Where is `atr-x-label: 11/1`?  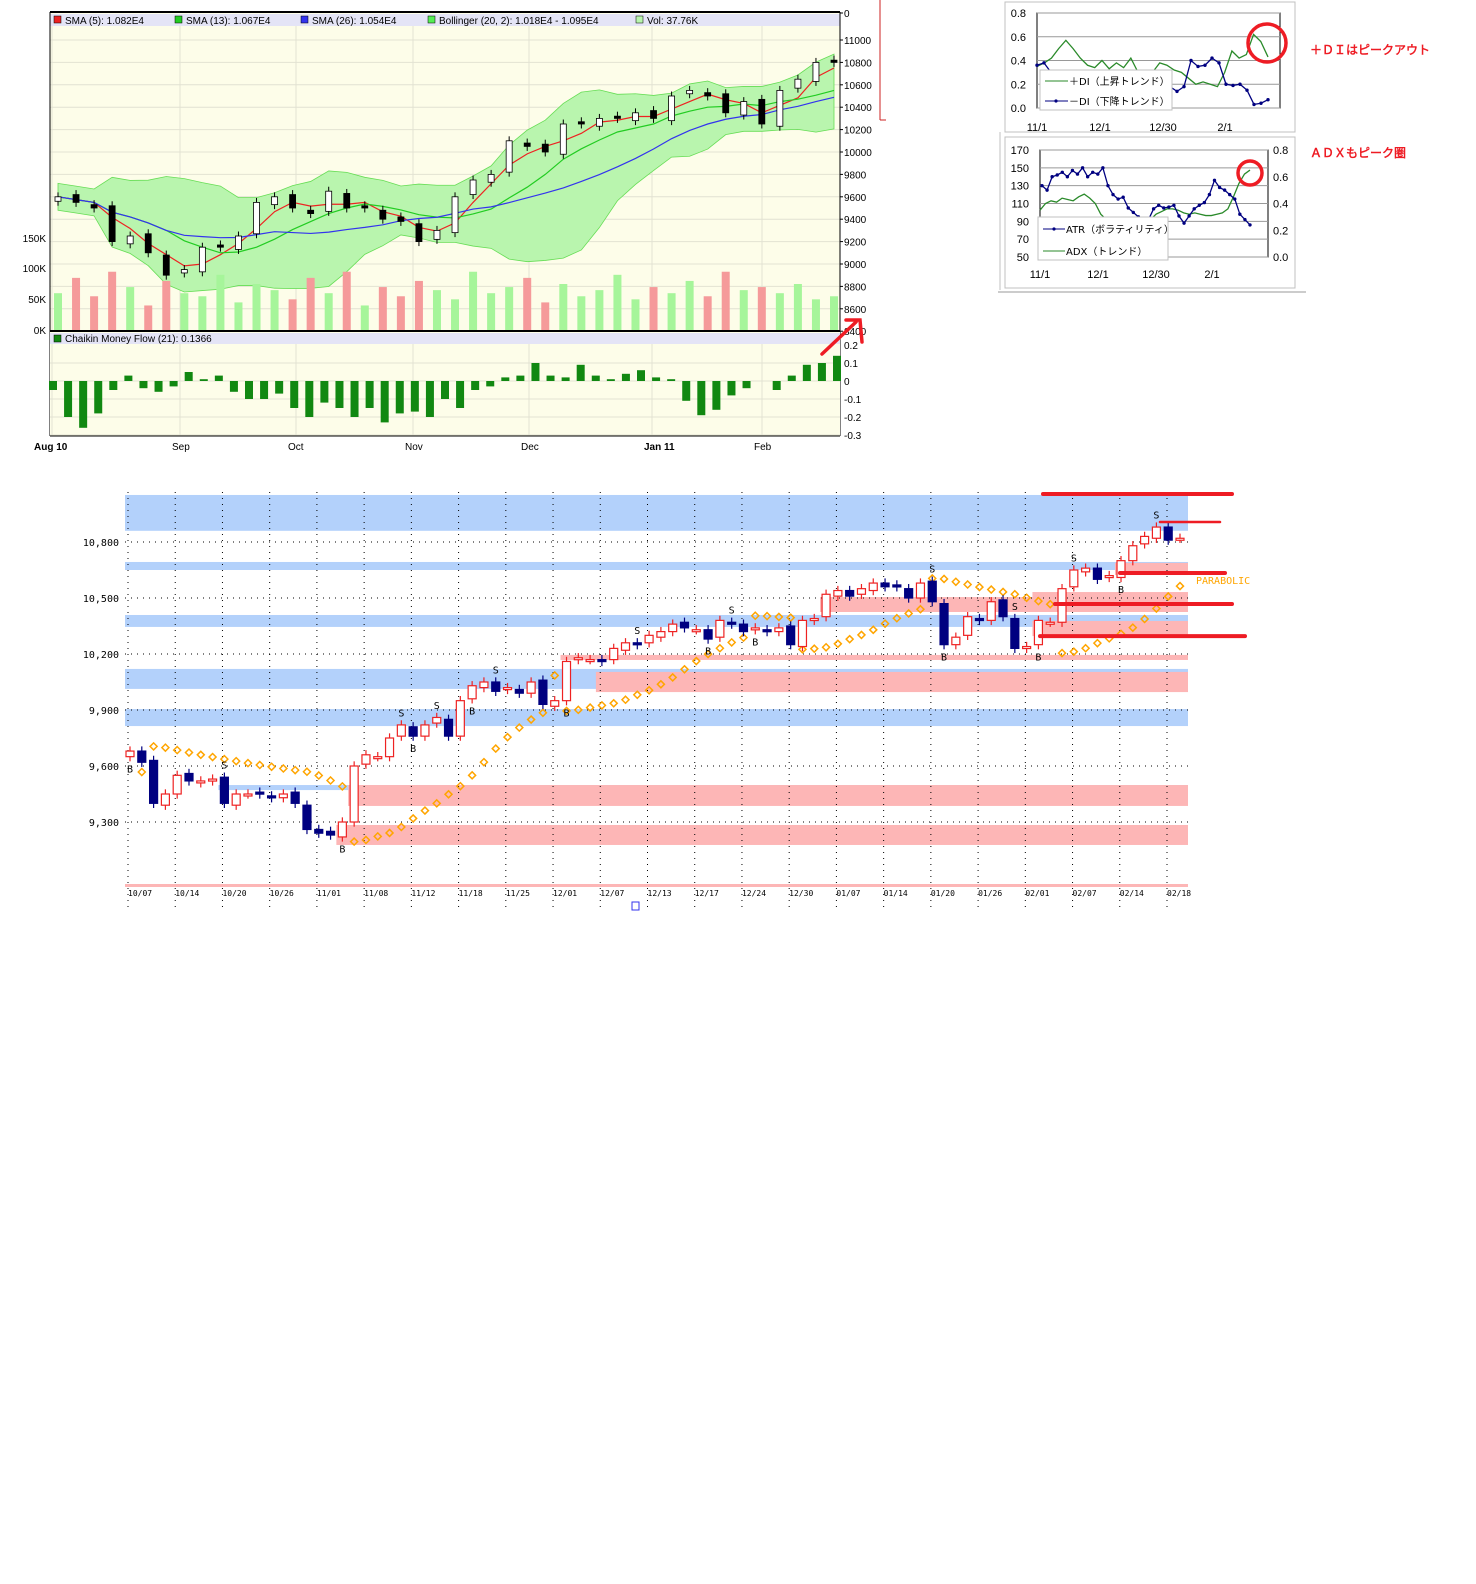 atr-x-label: 11/1 is located at coordinates (1040, 275).